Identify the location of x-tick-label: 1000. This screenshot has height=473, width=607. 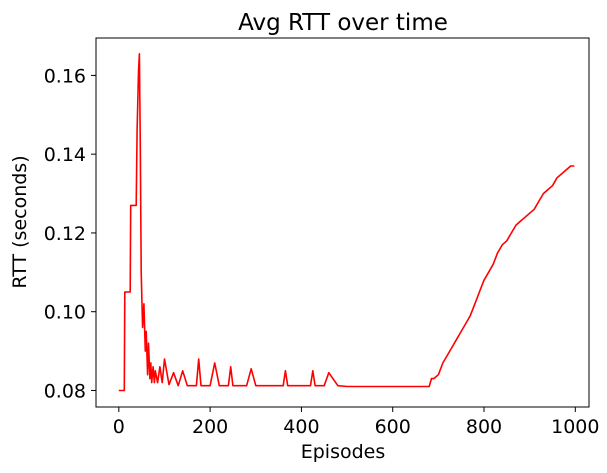
(575, 427).